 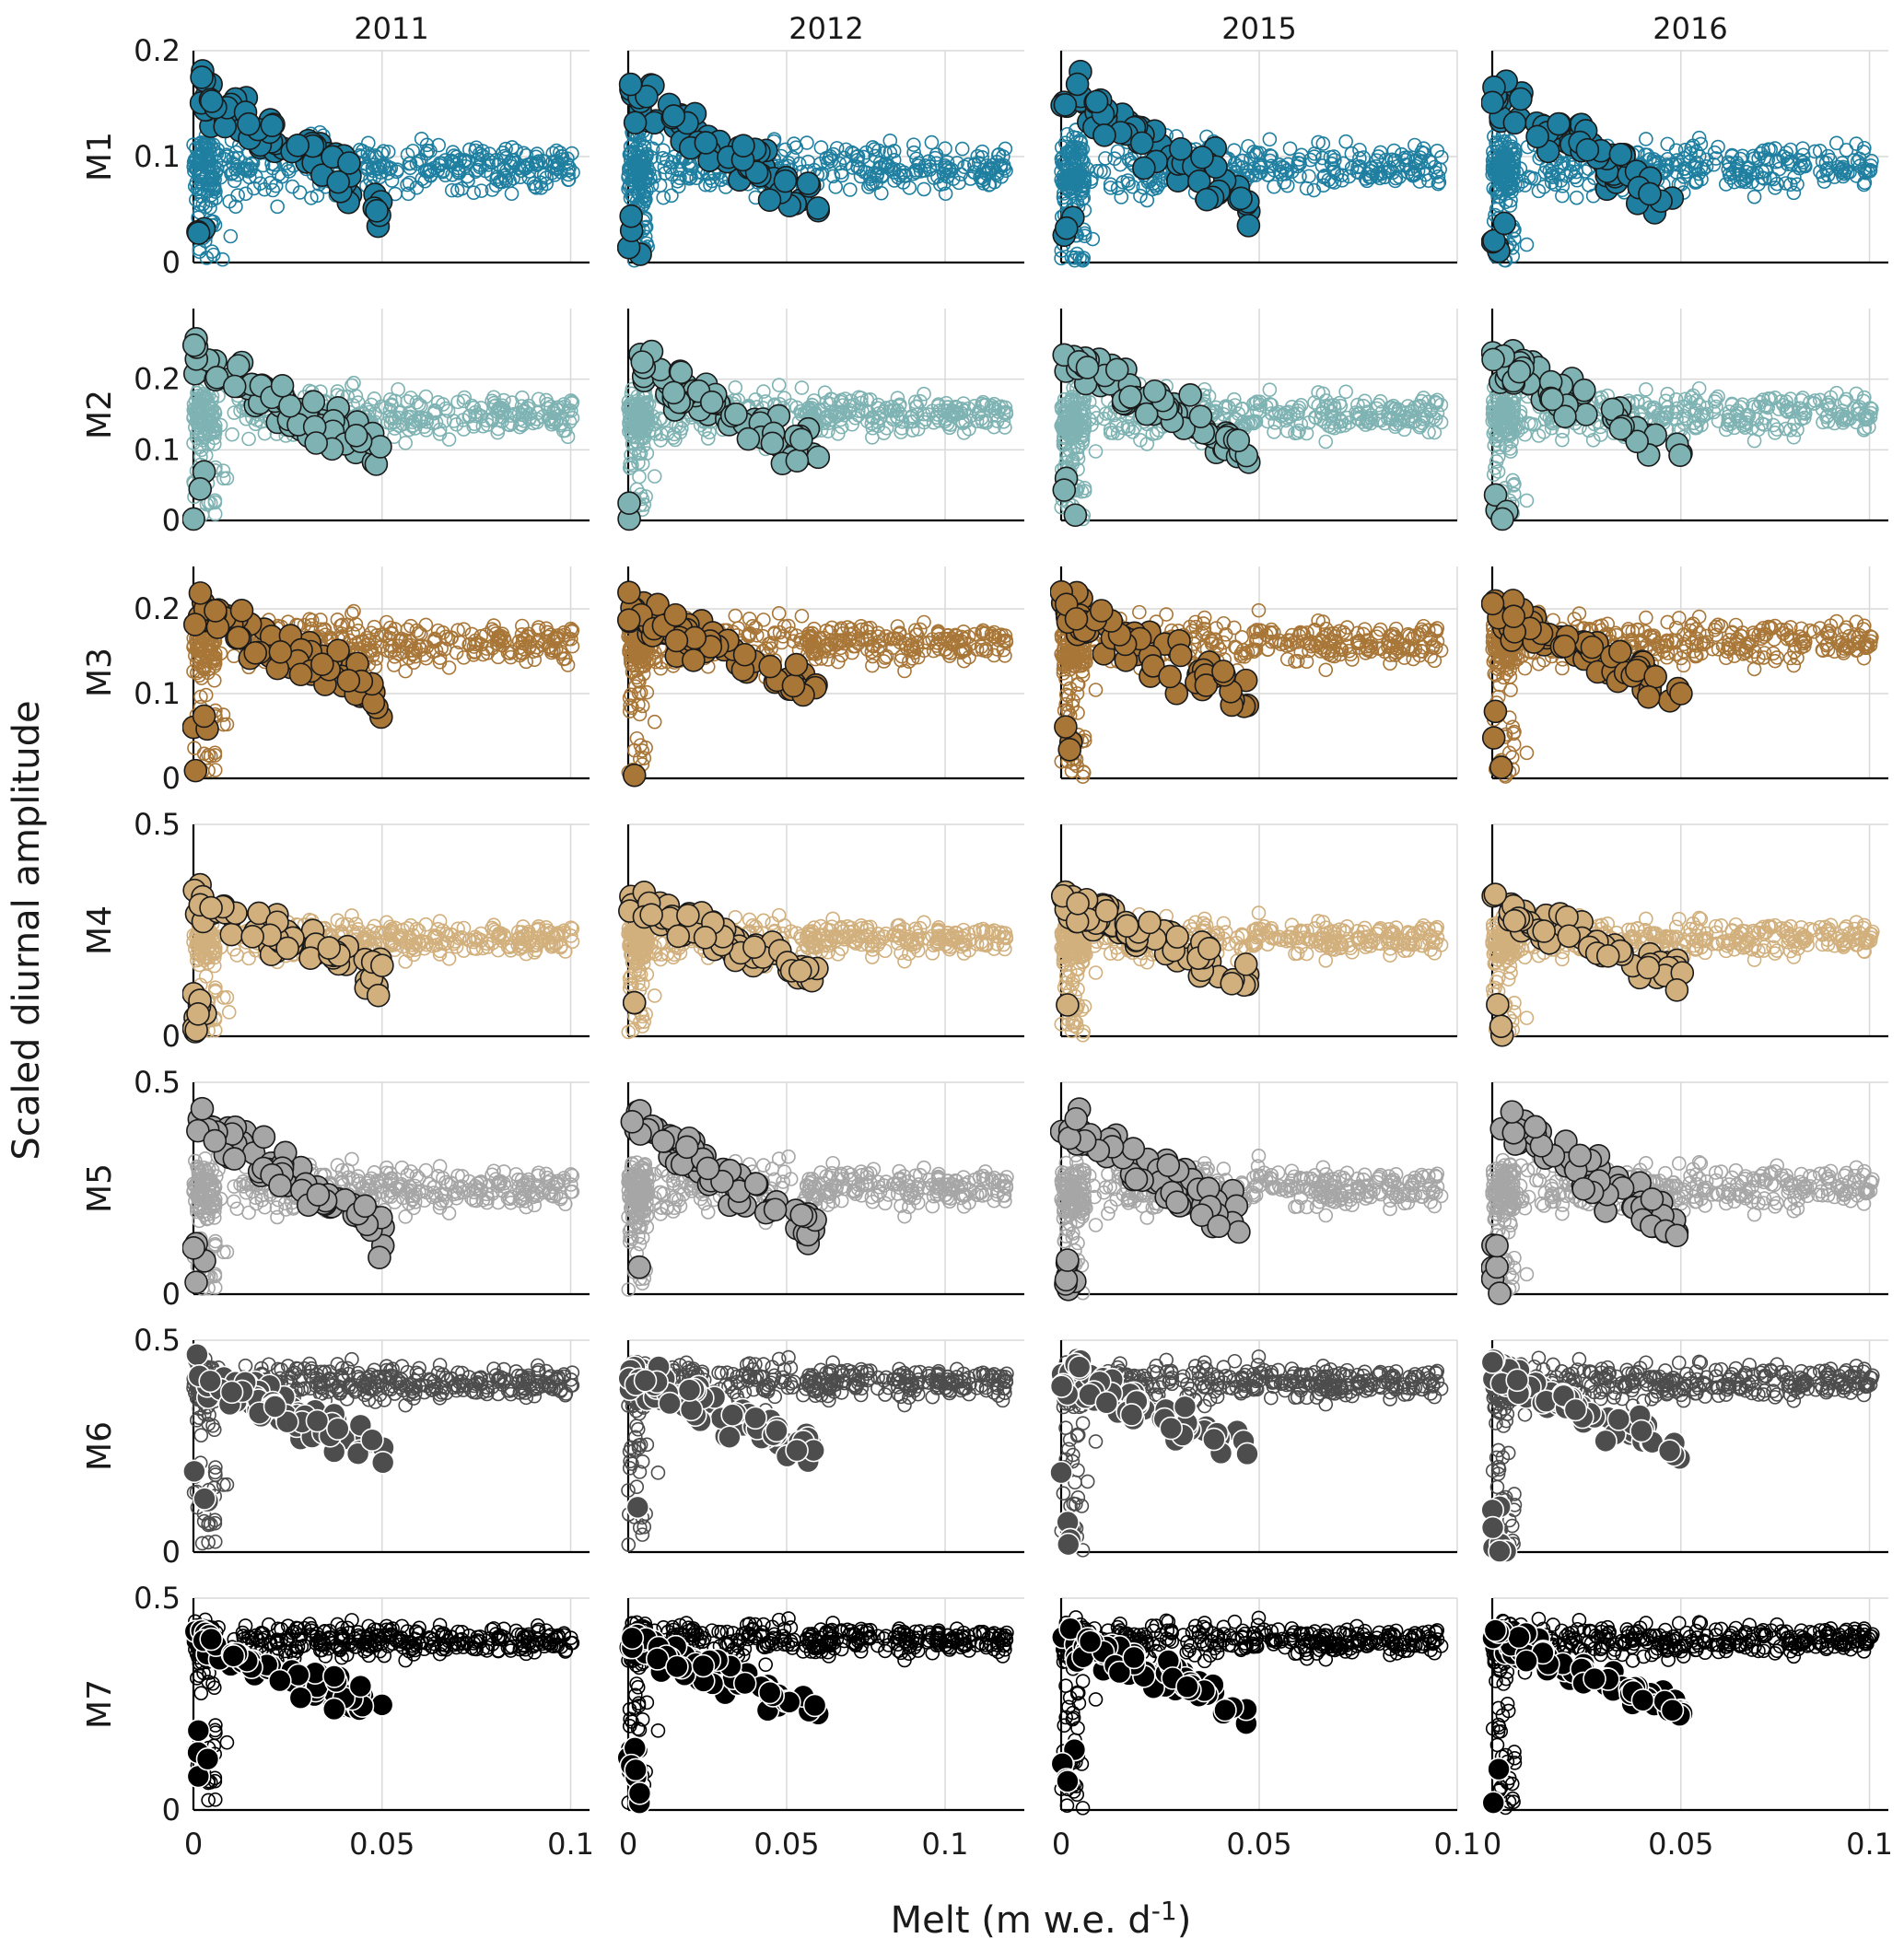 I want to click on y-tick-label: 0.1, so click(x=157, y=156).